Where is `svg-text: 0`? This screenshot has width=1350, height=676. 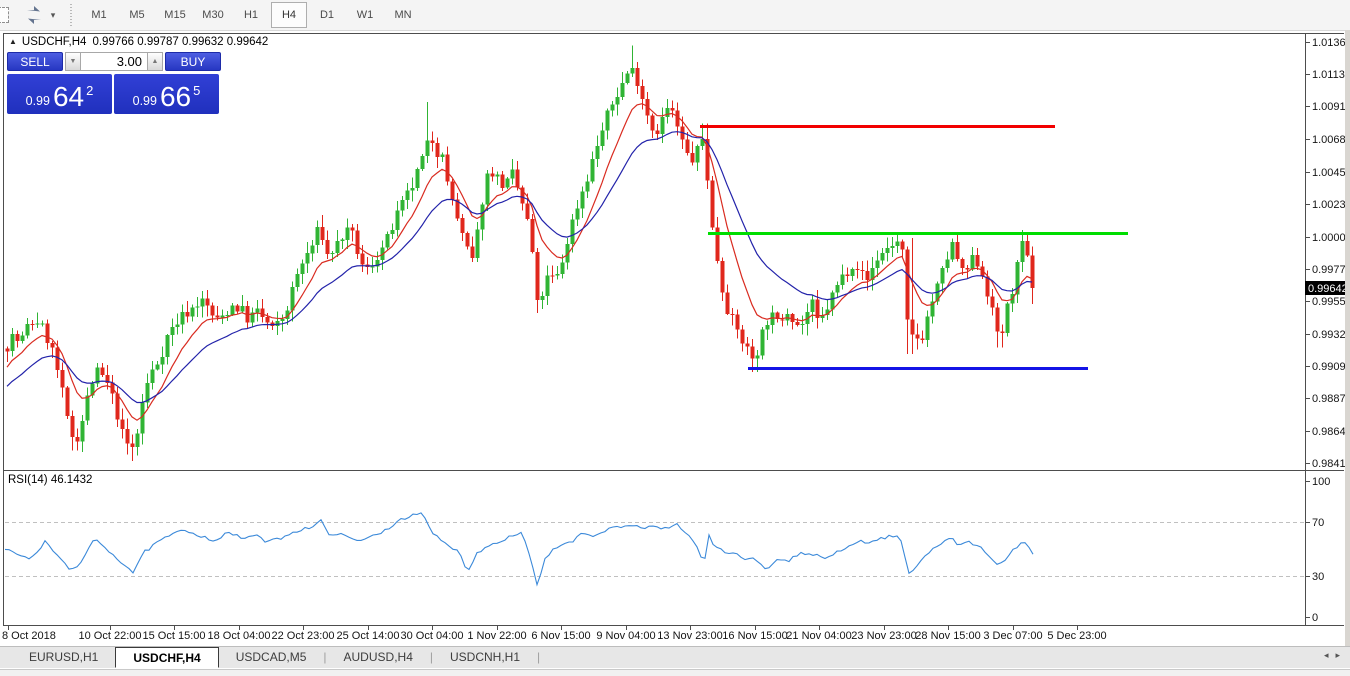 svg-text: 0 is located at coordinates (1315, 618).